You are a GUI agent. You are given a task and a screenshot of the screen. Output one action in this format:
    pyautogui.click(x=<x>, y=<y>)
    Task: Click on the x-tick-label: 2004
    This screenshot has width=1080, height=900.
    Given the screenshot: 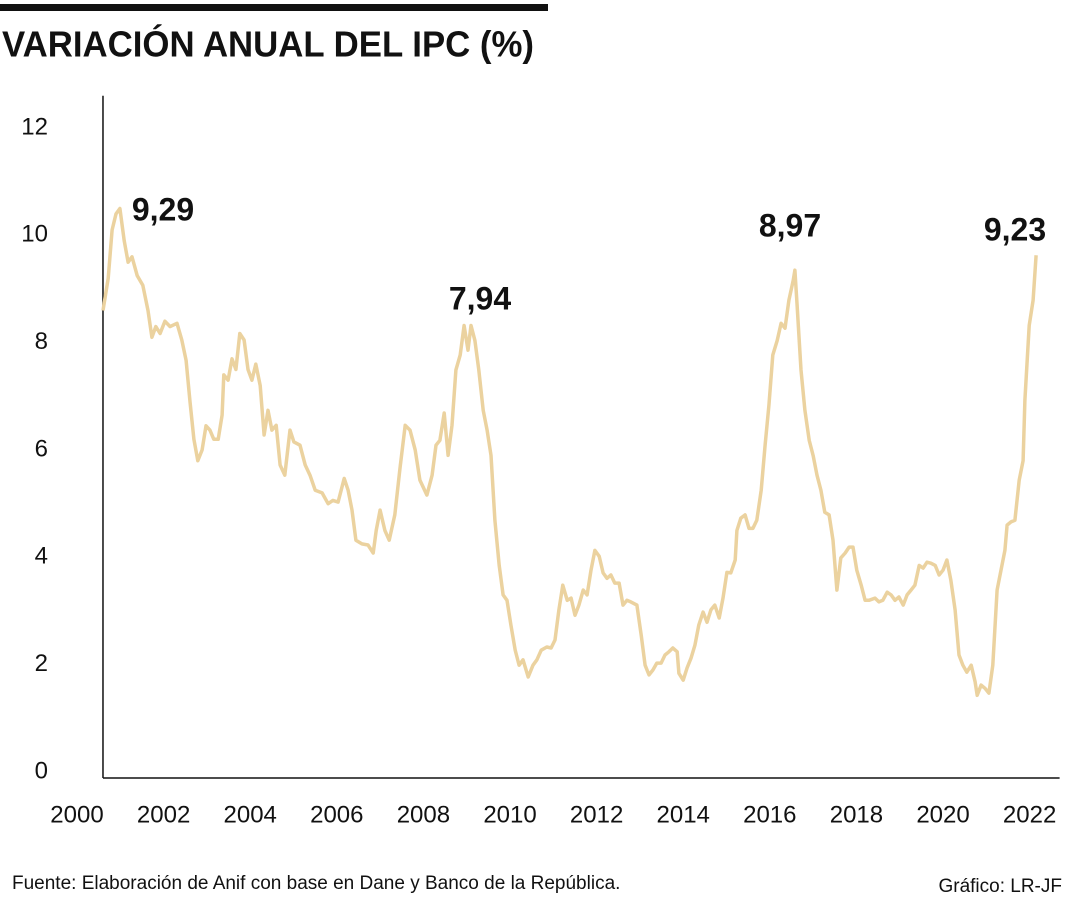 What is the action you would take?
    pyautogui.click(x=250, y=814)
    